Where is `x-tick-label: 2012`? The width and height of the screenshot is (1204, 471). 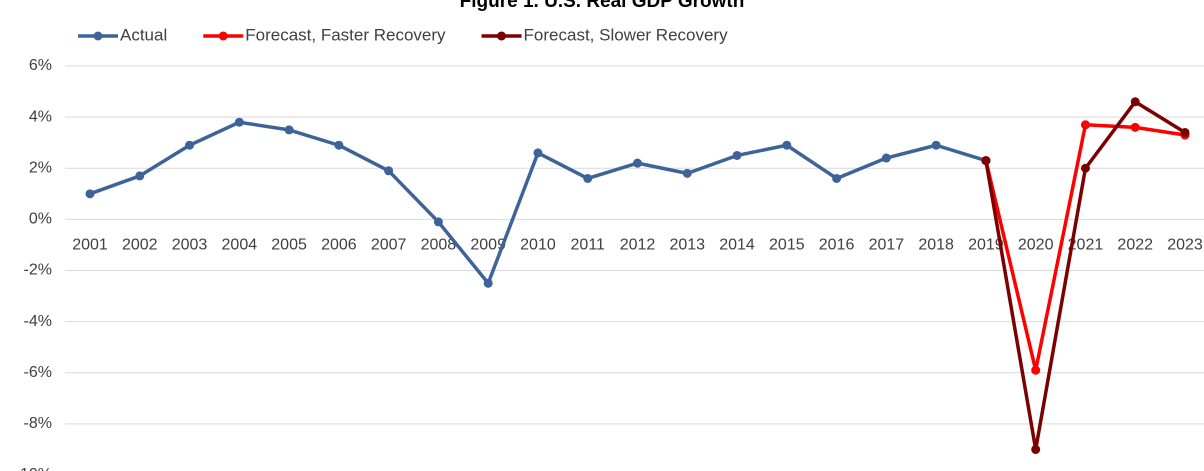
x-tick-label: 2012 is located at coordinates (638, 245).